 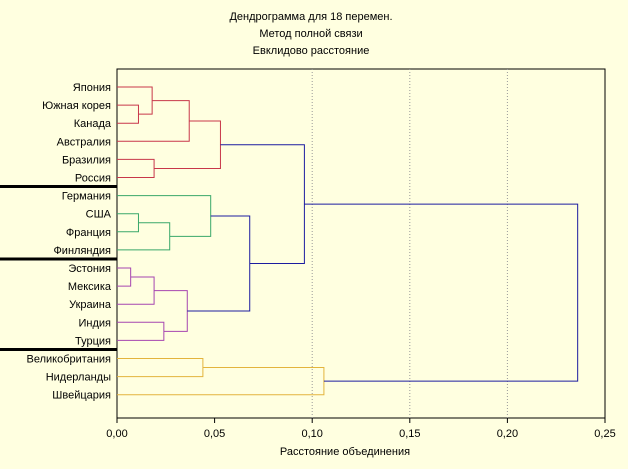 What do you see at coordinates (82, 251) in the screenshot?
I see `leaf-label-9: Финляндия` at bounding box center [82, 251].